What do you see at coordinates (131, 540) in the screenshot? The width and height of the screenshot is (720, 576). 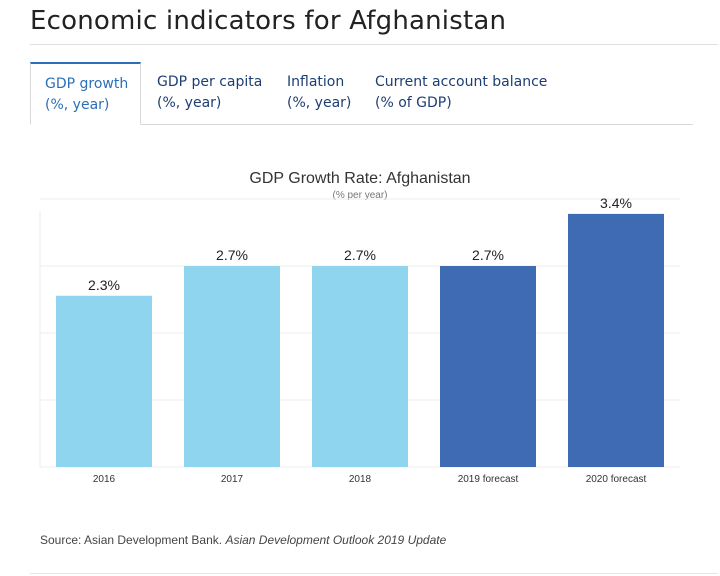 I see `source-prefix: Source: Asian Development Bank.` at bounding box center [131, 540].